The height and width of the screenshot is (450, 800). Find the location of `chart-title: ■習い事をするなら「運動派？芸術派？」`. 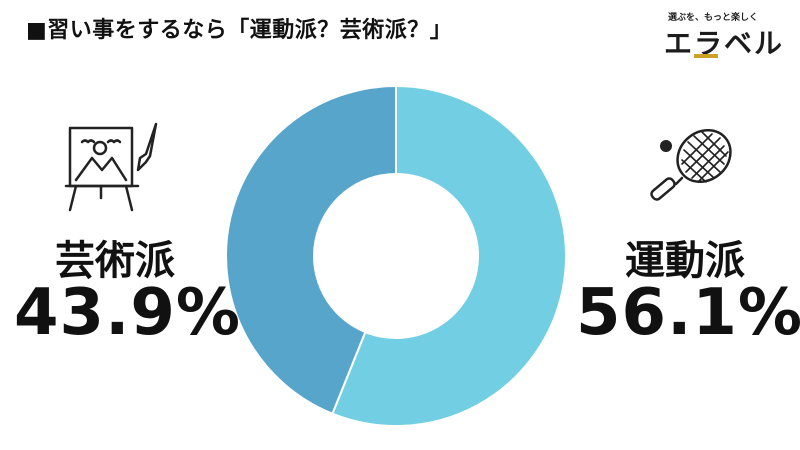

chart-title: ■習い事をするなら「運動派？芸術派？」 is located at coordinates (239, 30).